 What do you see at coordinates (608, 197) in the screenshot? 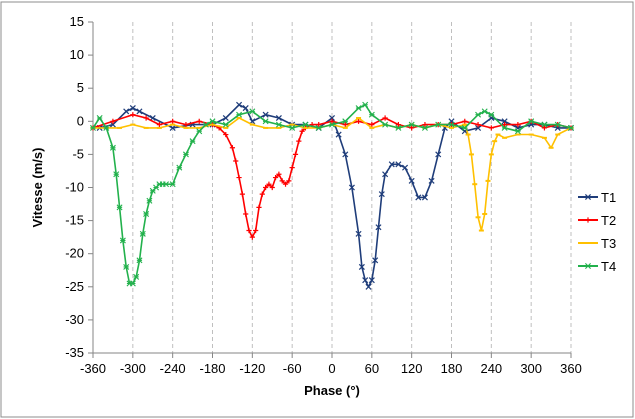
I see `legend-label-t1: T1` at bounding box center [608, 197].